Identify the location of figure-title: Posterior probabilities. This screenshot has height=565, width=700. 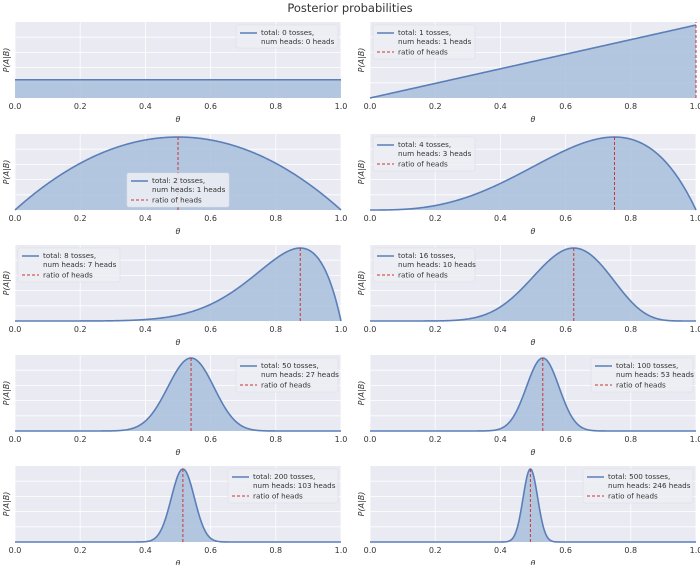
(349, 8).